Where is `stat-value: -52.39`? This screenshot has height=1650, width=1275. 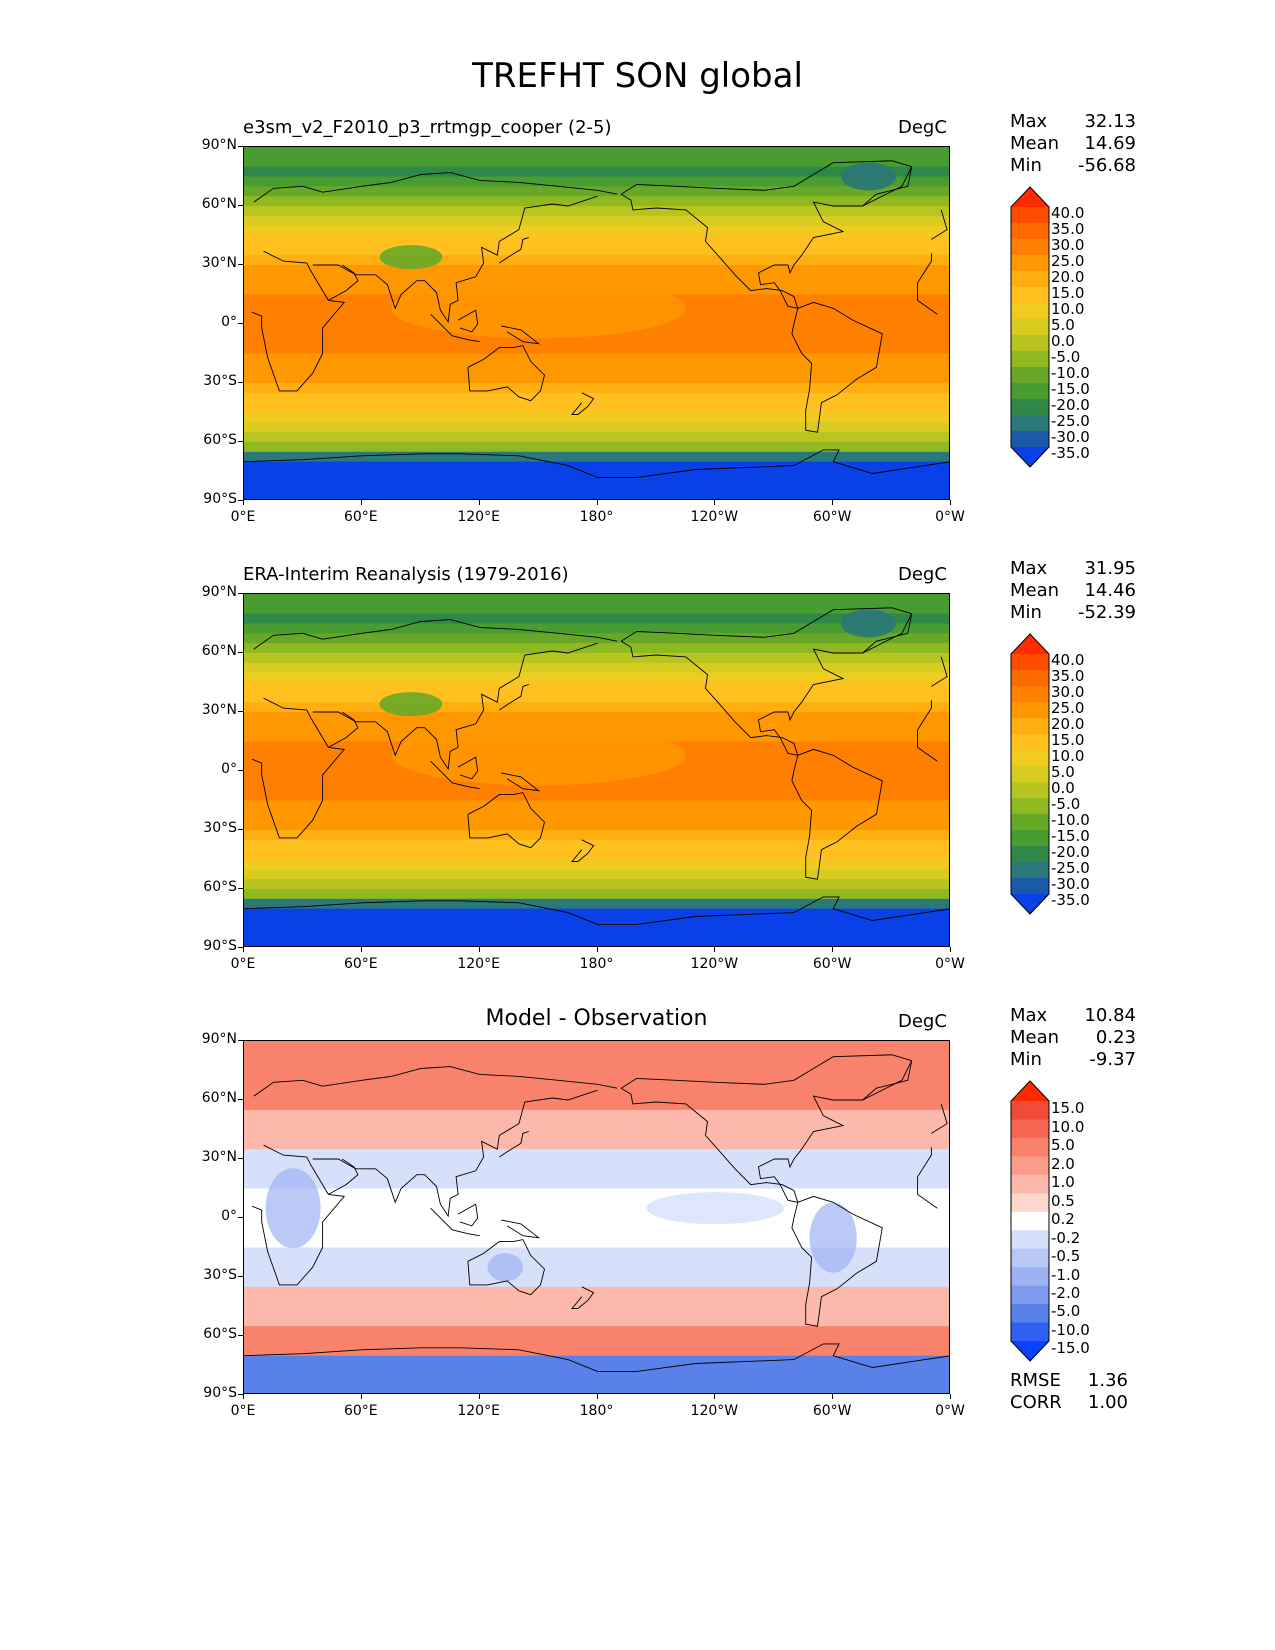 stat-value: -52.39 is located at coordinates (1106, 612).